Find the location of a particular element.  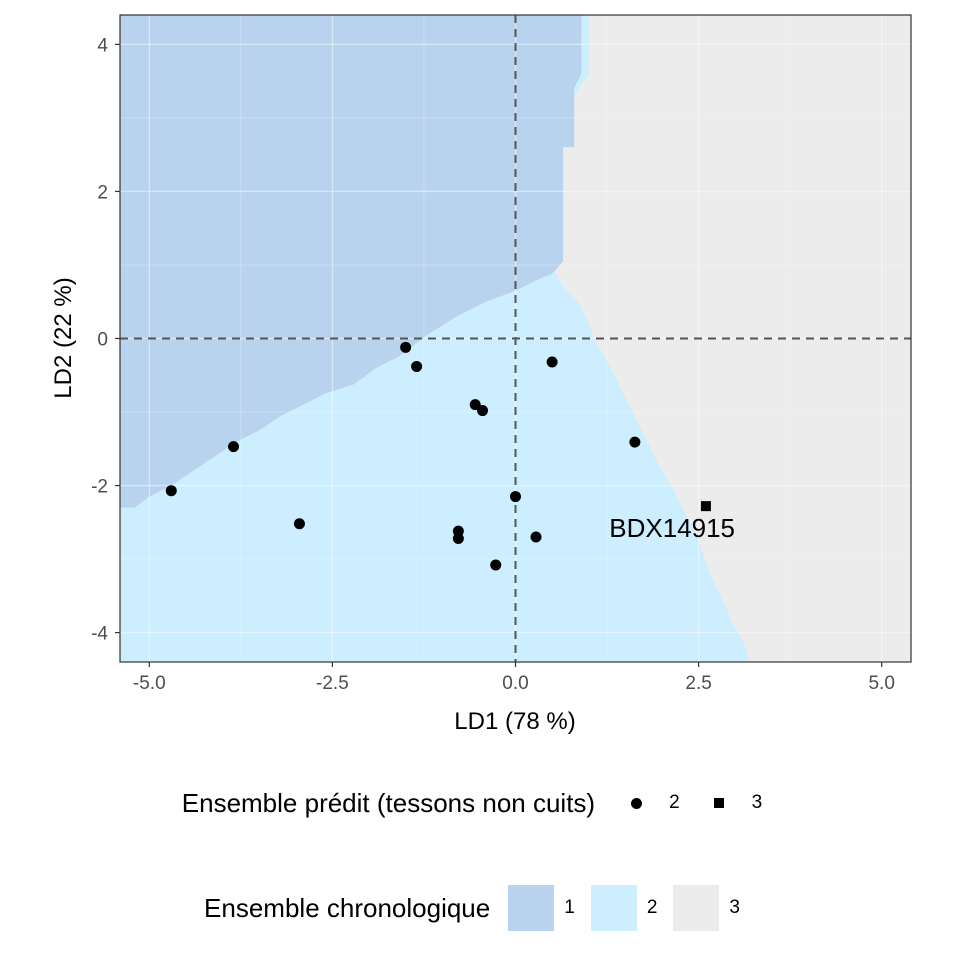

y-tick-label: 0 is located at coordinates (102, 340).